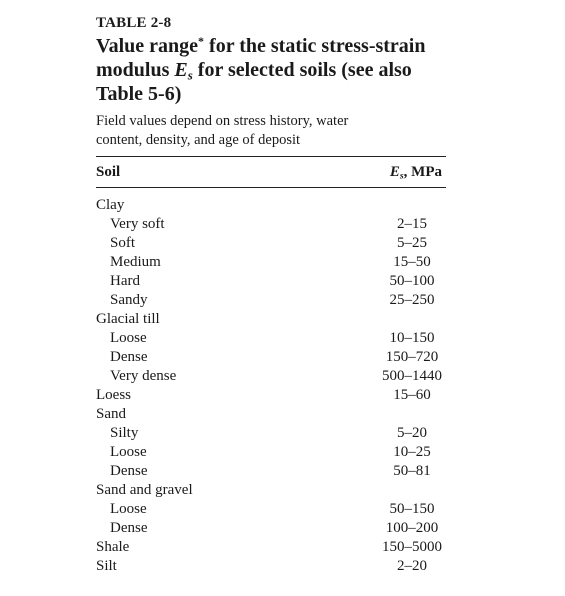 This screenshot has width=565, height=596. Describe the element at coordinates (111, 414) in the screenshot. I see `soil-cell: Sand` at that location.